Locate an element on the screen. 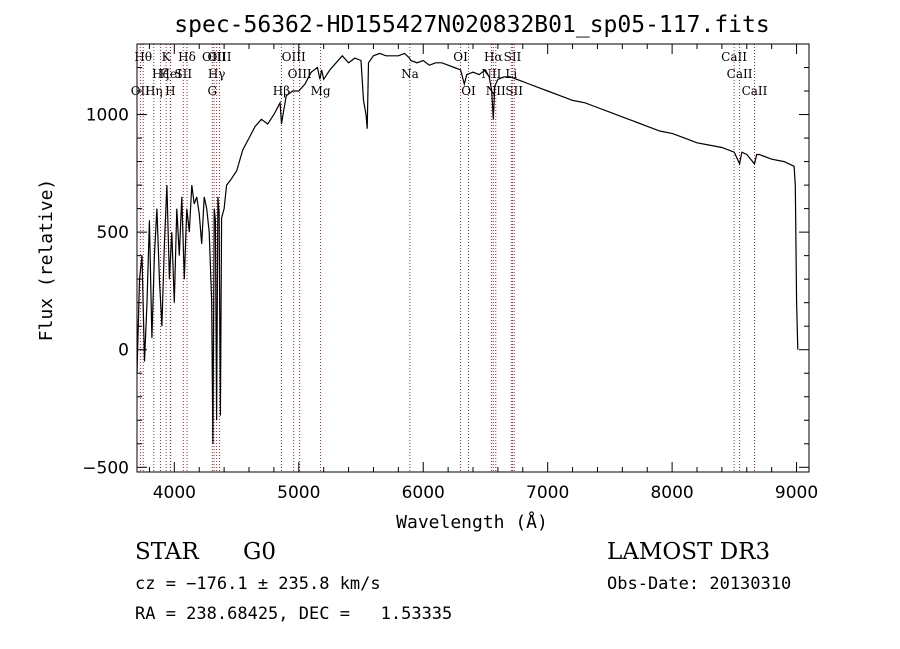 This screenshot has width=900, height=649. x-tick-label: 5000 is located at coordinates (298, 493).